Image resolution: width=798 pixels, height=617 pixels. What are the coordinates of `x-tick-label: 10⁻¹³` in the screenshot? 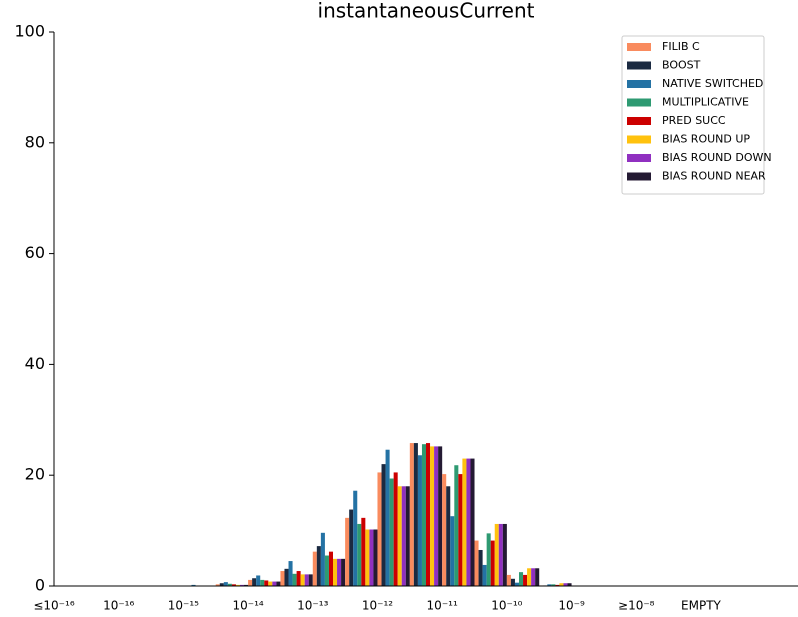 It's located at (312, 606).